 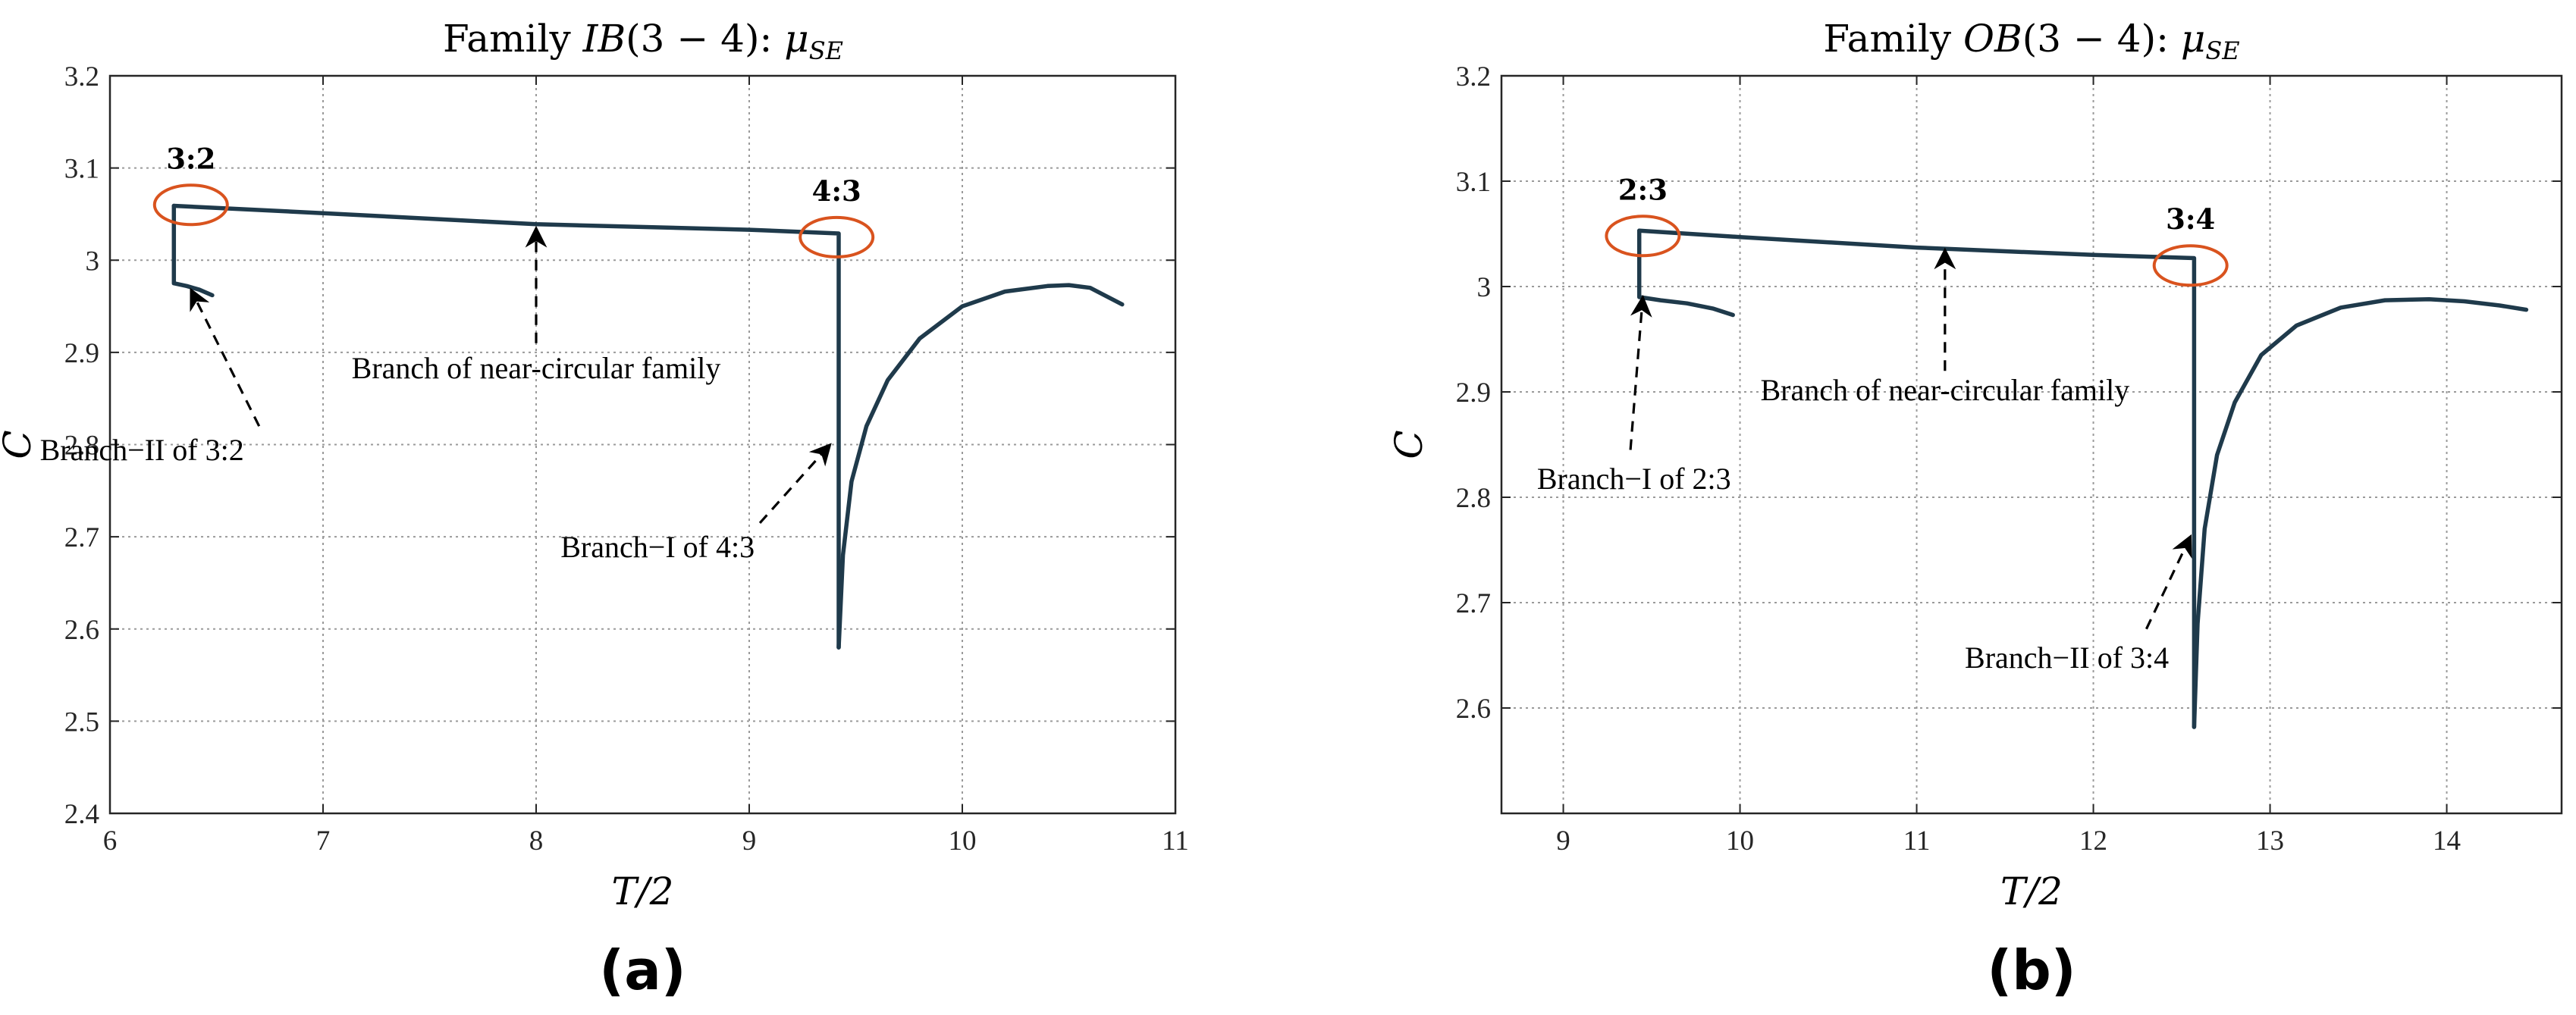 I want to click on annotation-text: Branch−II of 3:4, so click(x=2067, y=658).